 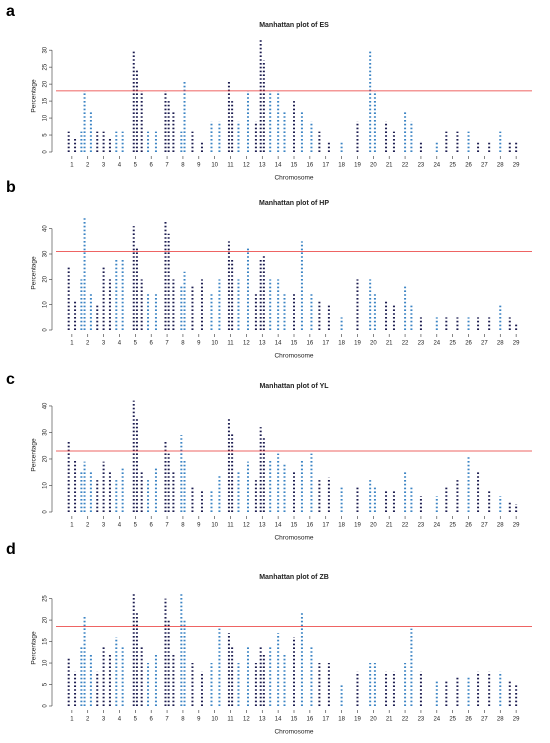 What do you see at coordinates (46, 684) in the screenshot?
I see `y-tick-label: 5` at bounding box center [46, 684].